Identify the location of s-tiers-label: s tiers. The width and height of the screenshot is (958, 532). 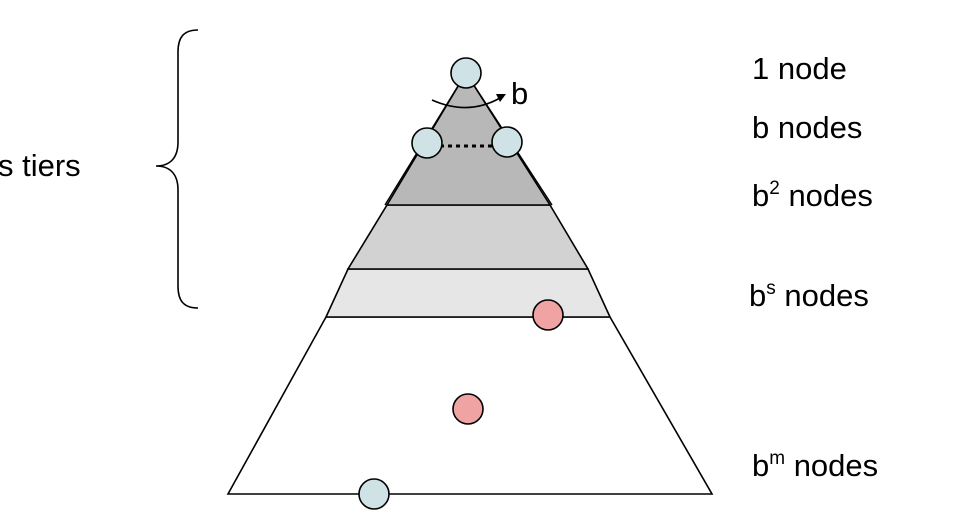
(40, 165).